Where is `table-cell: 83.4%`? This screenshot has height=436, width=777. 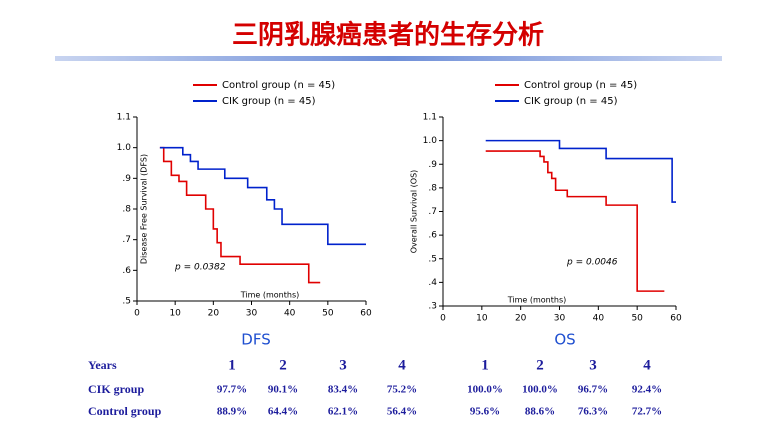 table-cell: 83.4% is located at coordinates (343, 390).